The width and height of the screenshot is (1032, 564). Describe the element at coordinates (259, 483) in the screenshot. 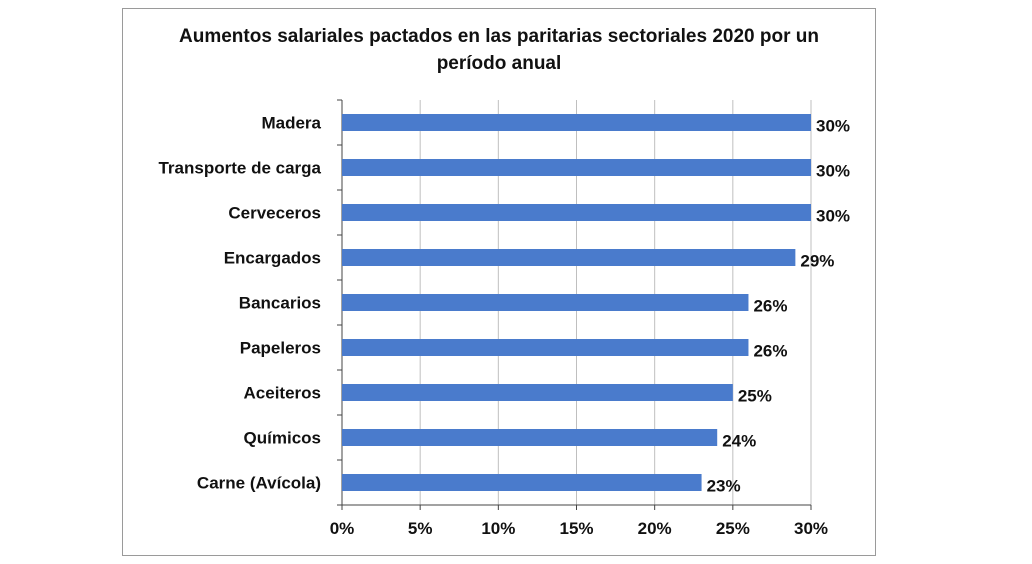

I see `category-label: Carne (Avícola)` at that location.